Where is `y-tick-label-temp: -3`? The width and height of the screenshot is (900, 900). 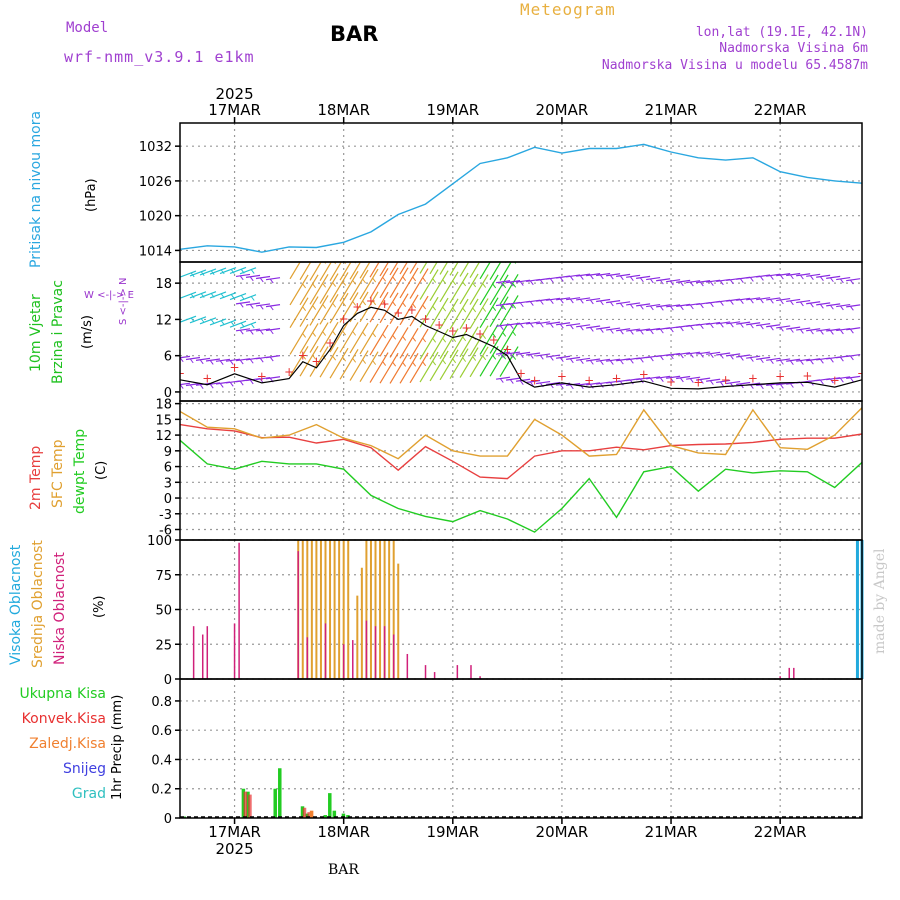 y-tick-label-temp: -3 is located at coordinates (165, 515).